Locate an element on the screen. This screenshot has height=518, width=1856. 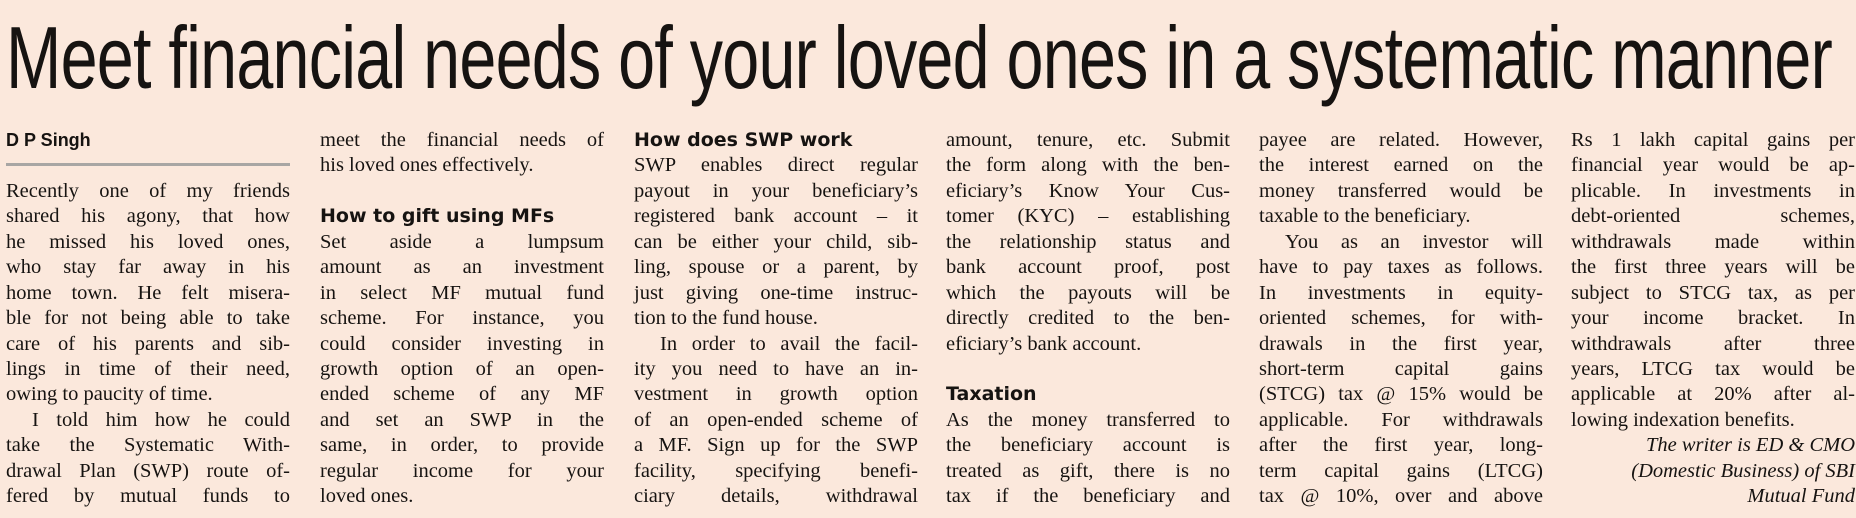
paragraph-line: In investments in equity- is located at coordinates (1401, 292).